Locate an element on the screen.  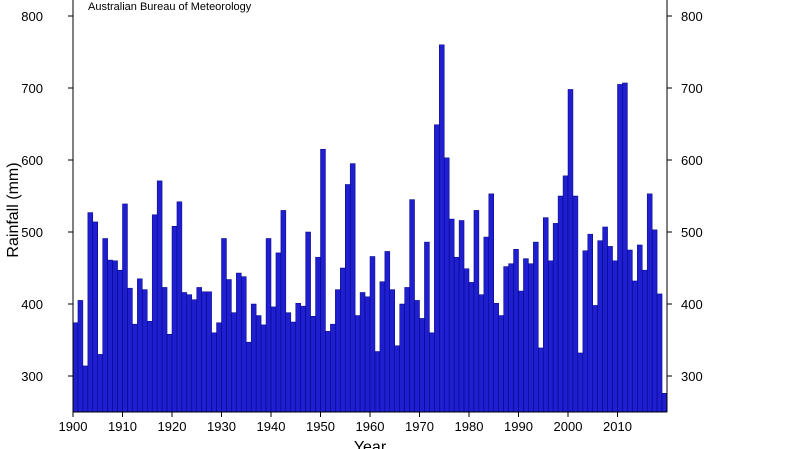
bar-1905 is located at coordinates (100, 383).